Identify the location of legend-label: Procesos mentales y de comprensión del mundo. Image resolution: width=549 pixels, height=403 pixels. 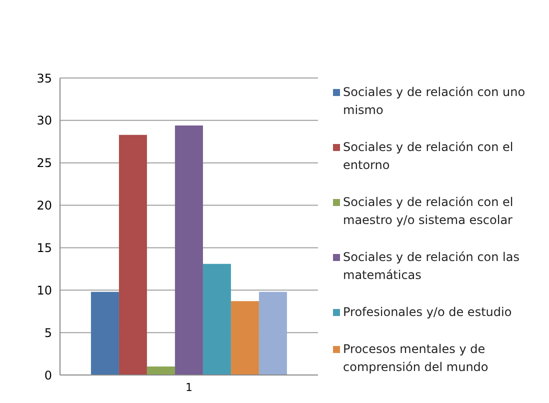
(416, 358).